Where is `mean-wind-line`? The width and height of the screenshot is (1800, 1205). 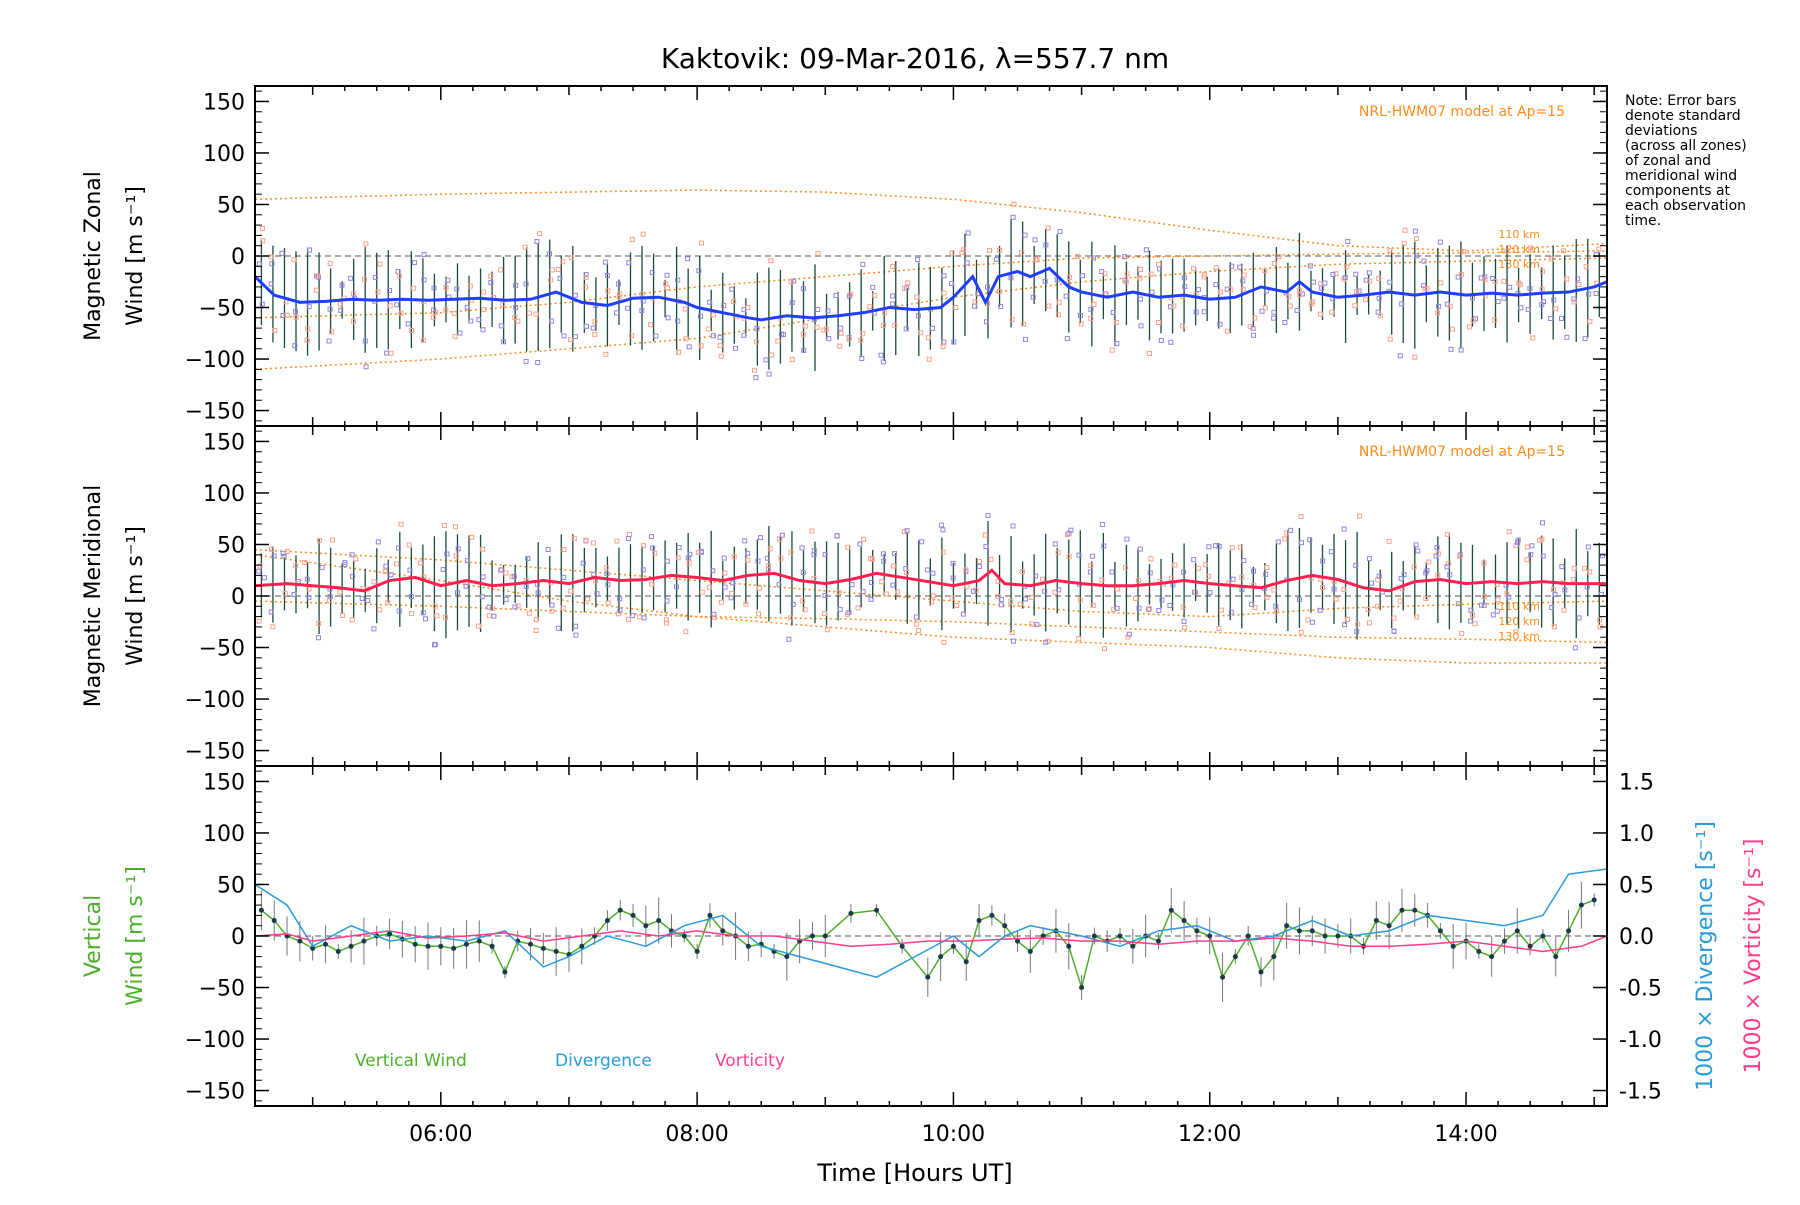 mean-wind-line is located at coordinates (930, 580).